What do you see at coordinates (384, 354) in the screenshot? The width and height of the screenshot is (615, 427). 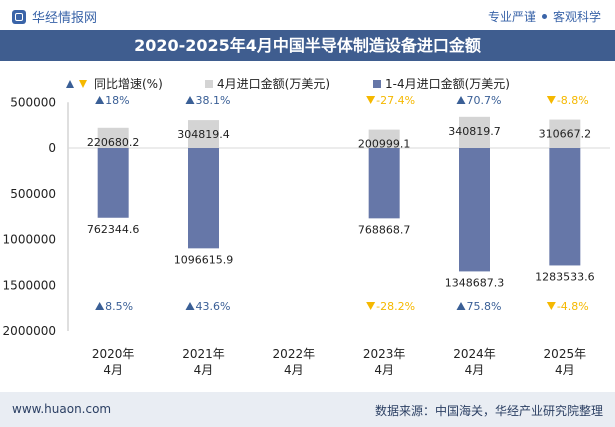 I see `x-tick-label: 2023年` at bounding box center [384, 354].